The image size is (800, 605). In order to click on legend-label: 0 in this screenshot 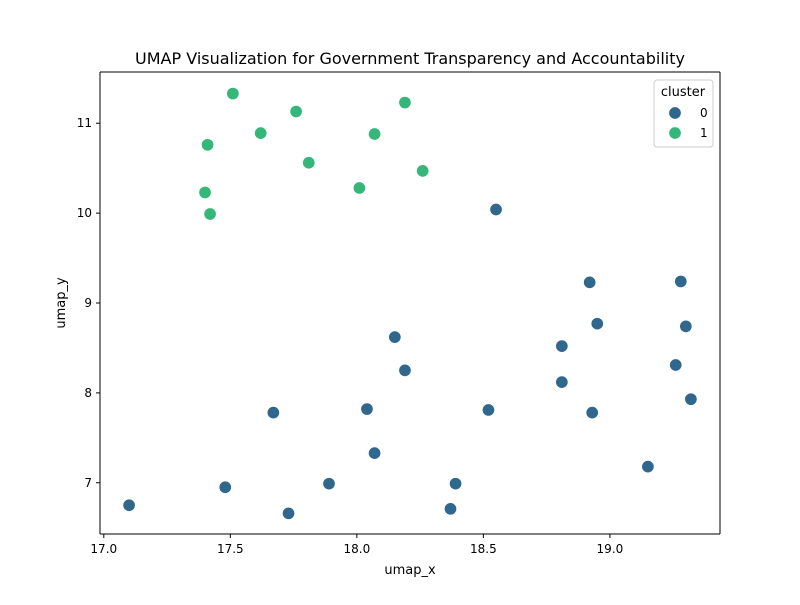, I will do `click(704, 113)`.